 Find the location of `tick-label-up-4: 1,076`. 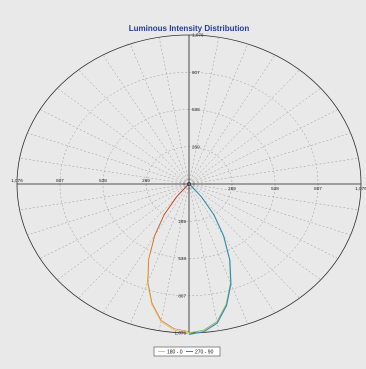

tick-label-up-4: 1,076 is located at coordinates (198, 35).